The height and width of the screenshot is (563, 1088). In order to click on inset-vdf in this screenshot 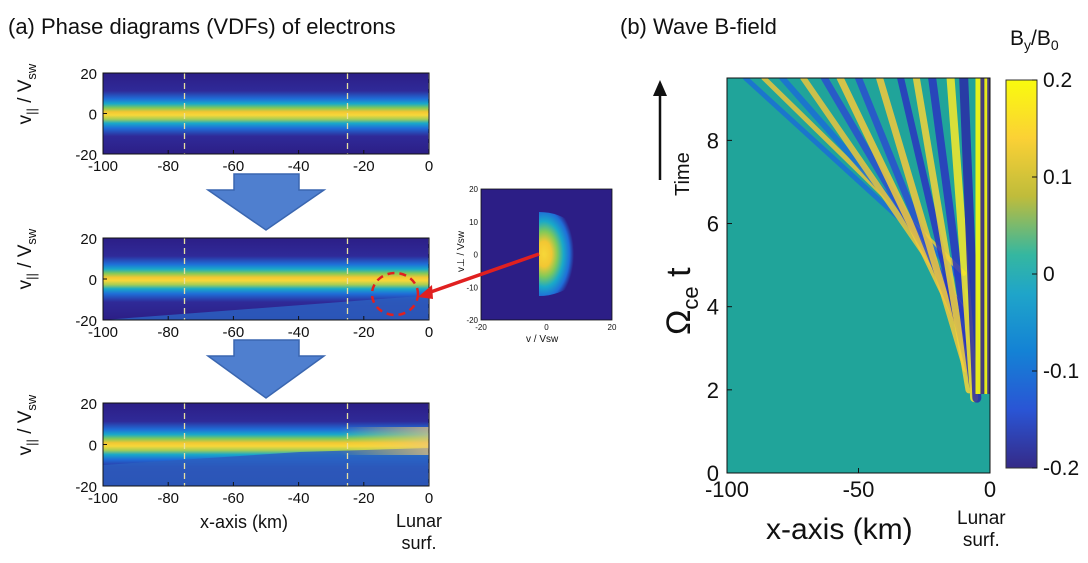, I will do `click(546, 254)`.